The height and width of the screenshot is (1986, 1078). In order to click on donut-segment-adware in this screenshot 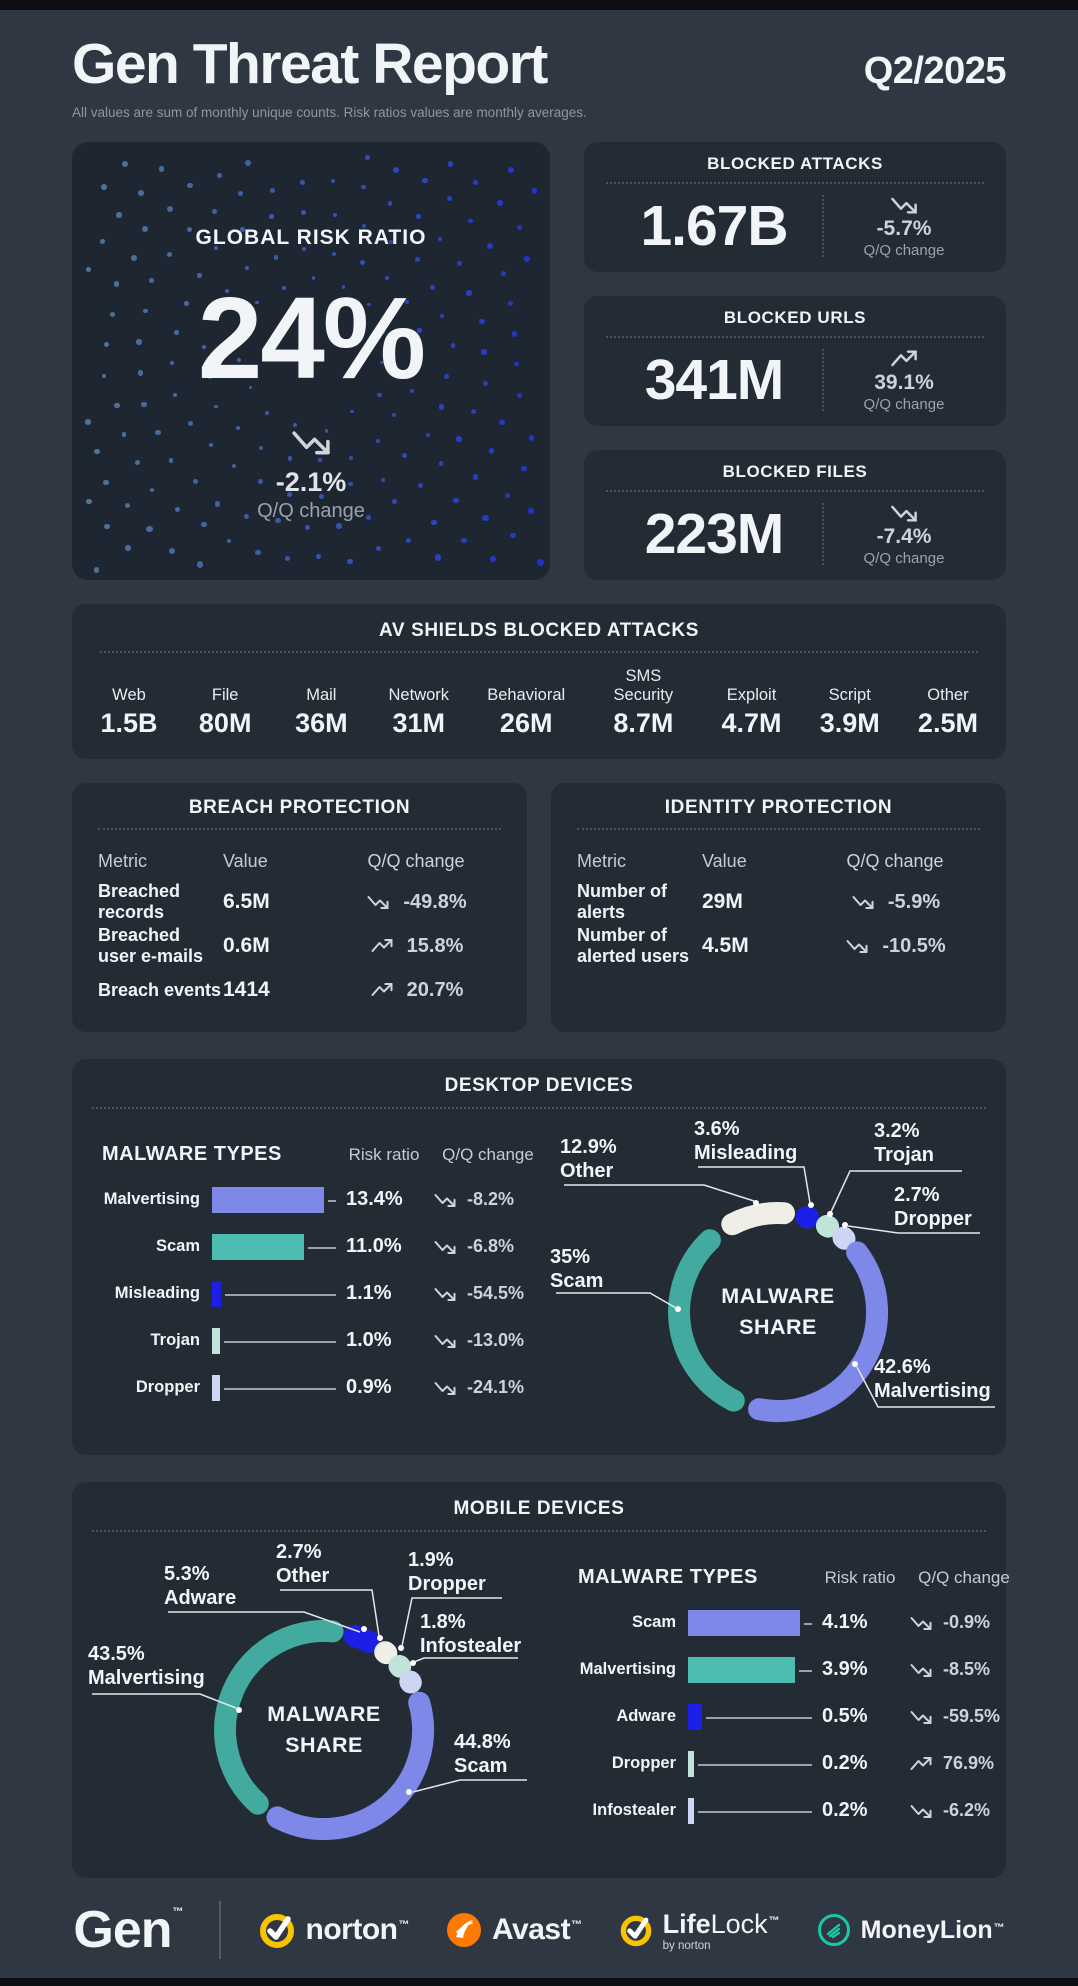, I will do `click(362, 1639)`.